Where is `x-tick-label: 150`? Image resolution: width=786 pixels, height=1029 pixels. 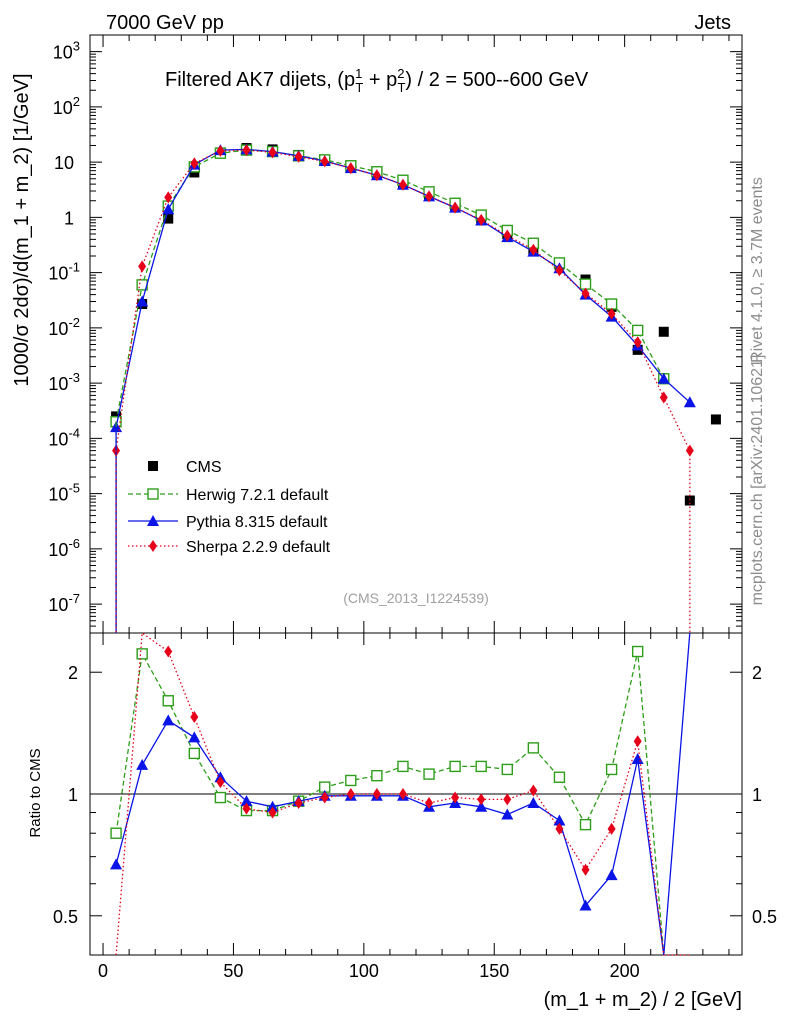
x-tick-label: 150 is located at coordinates (494, 971).